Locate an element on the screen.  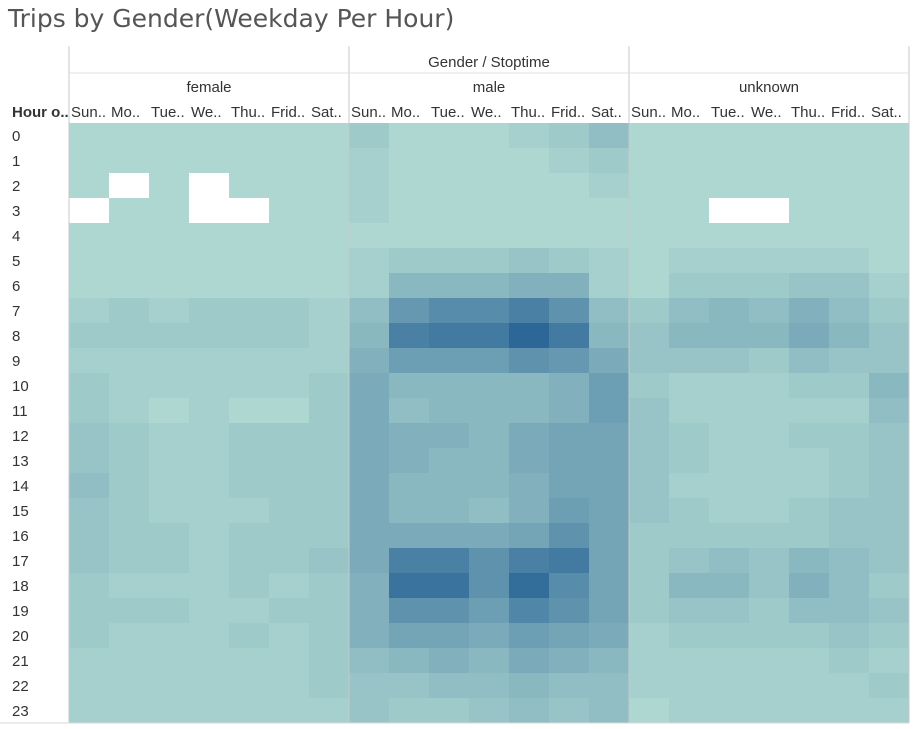
hour-label: 14 is located at coordinates (20, 486).